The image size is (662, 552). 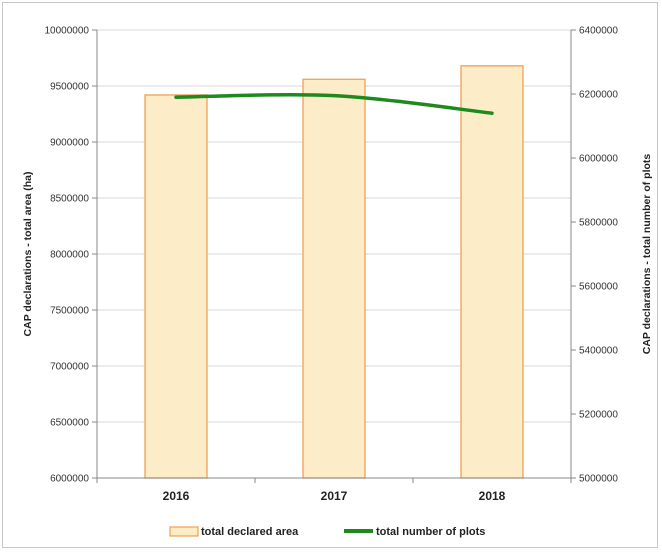 What do you see at coordinates (598, 351) in the screenshot?
I see `right-tick-label: 5400000` at bounding box center [598, 351].